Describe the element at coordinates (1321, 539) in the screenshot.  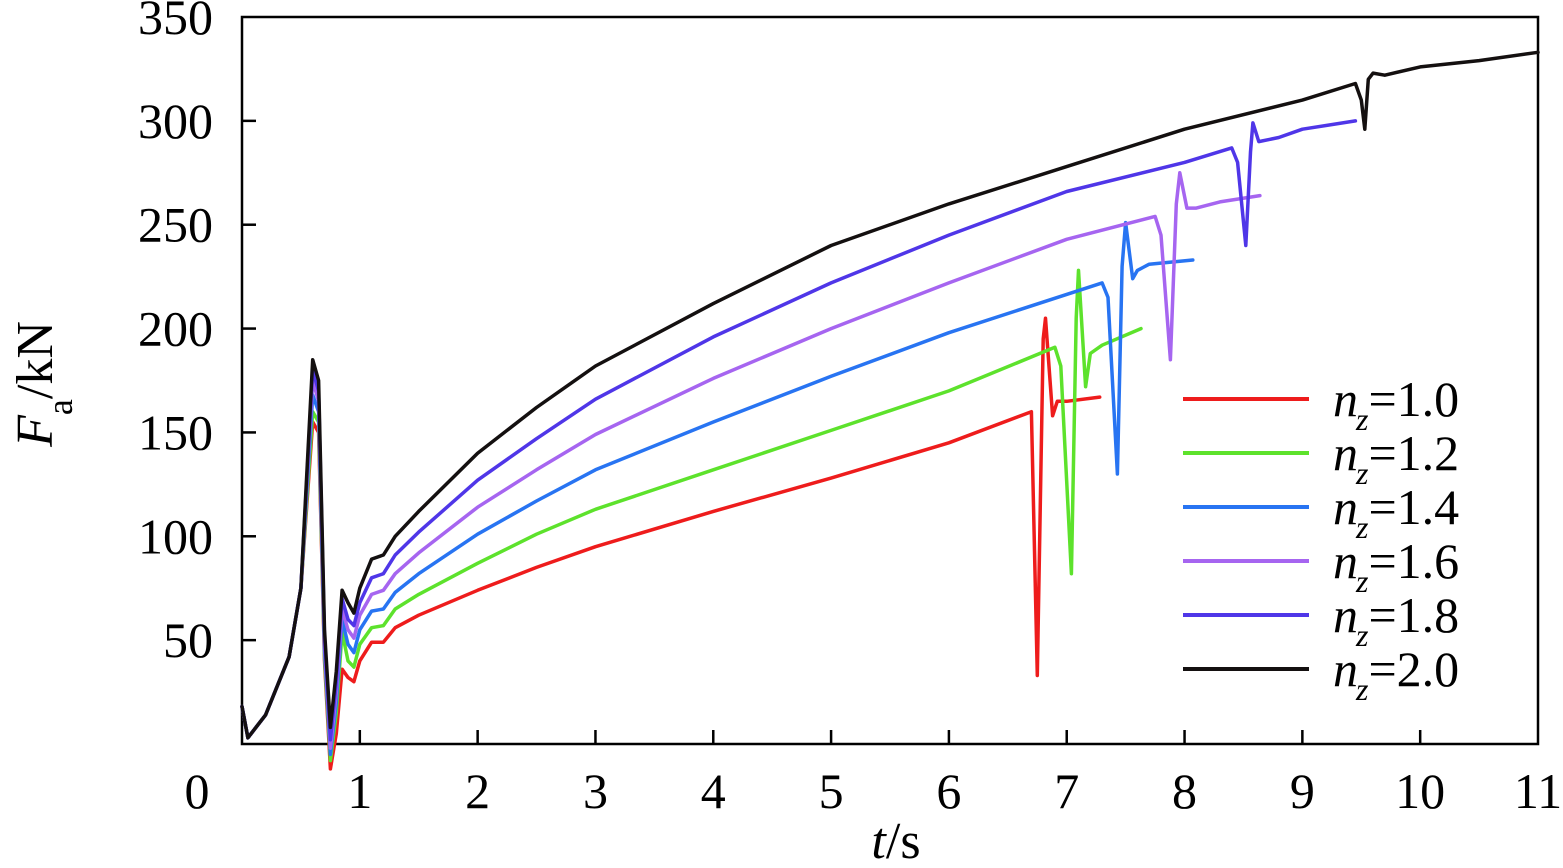
I see `legend: nz=1.0nz=1.2nz=1.4nz=1.6nz=1.8nz=2.0` at that location.